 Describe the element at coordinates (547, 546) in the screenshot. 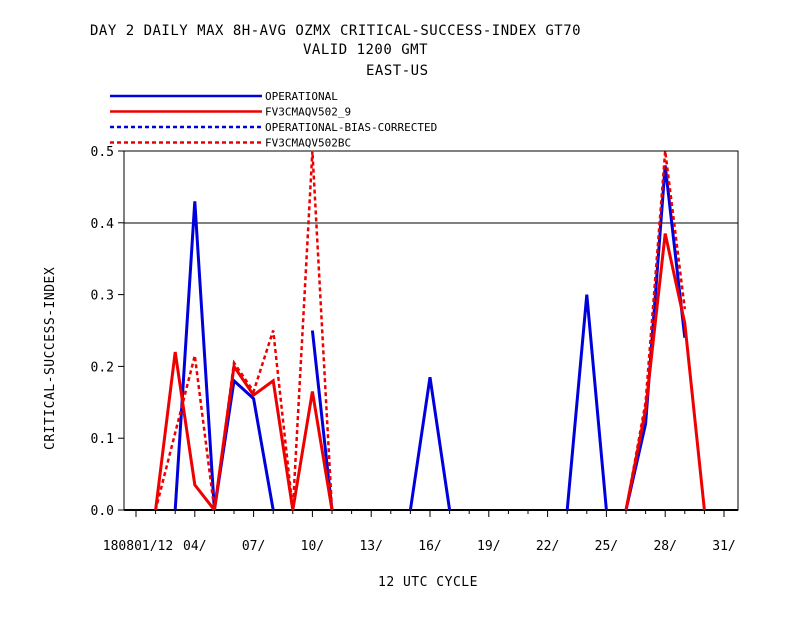

I see `x-tick-label: 22/` at that location.